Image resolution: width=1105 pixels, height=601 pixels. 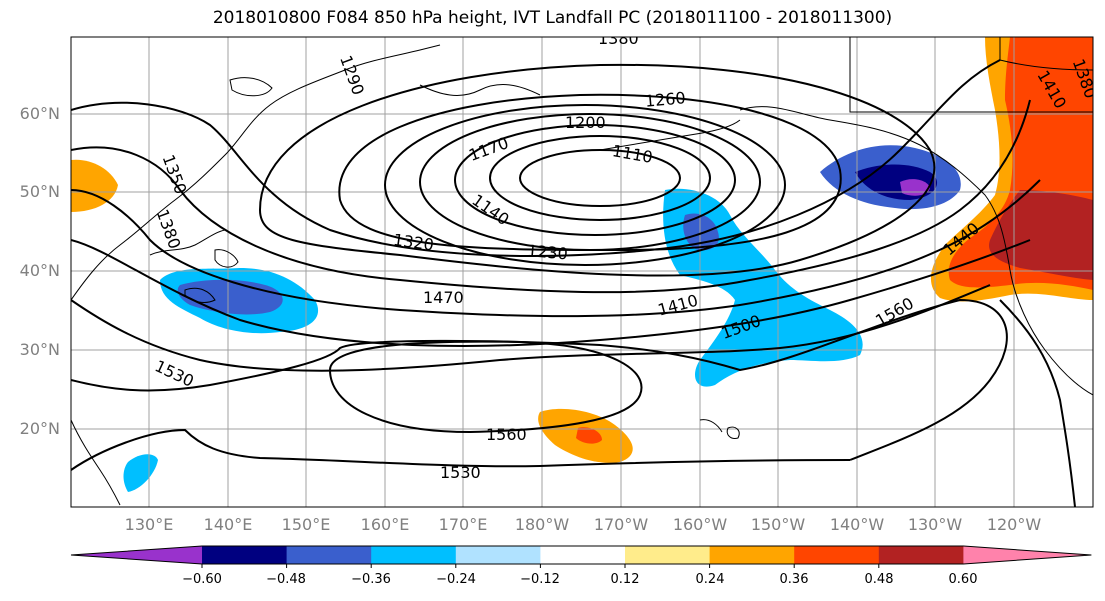 I want to click on lon-label: 180°W, so click(x=542, y=524).